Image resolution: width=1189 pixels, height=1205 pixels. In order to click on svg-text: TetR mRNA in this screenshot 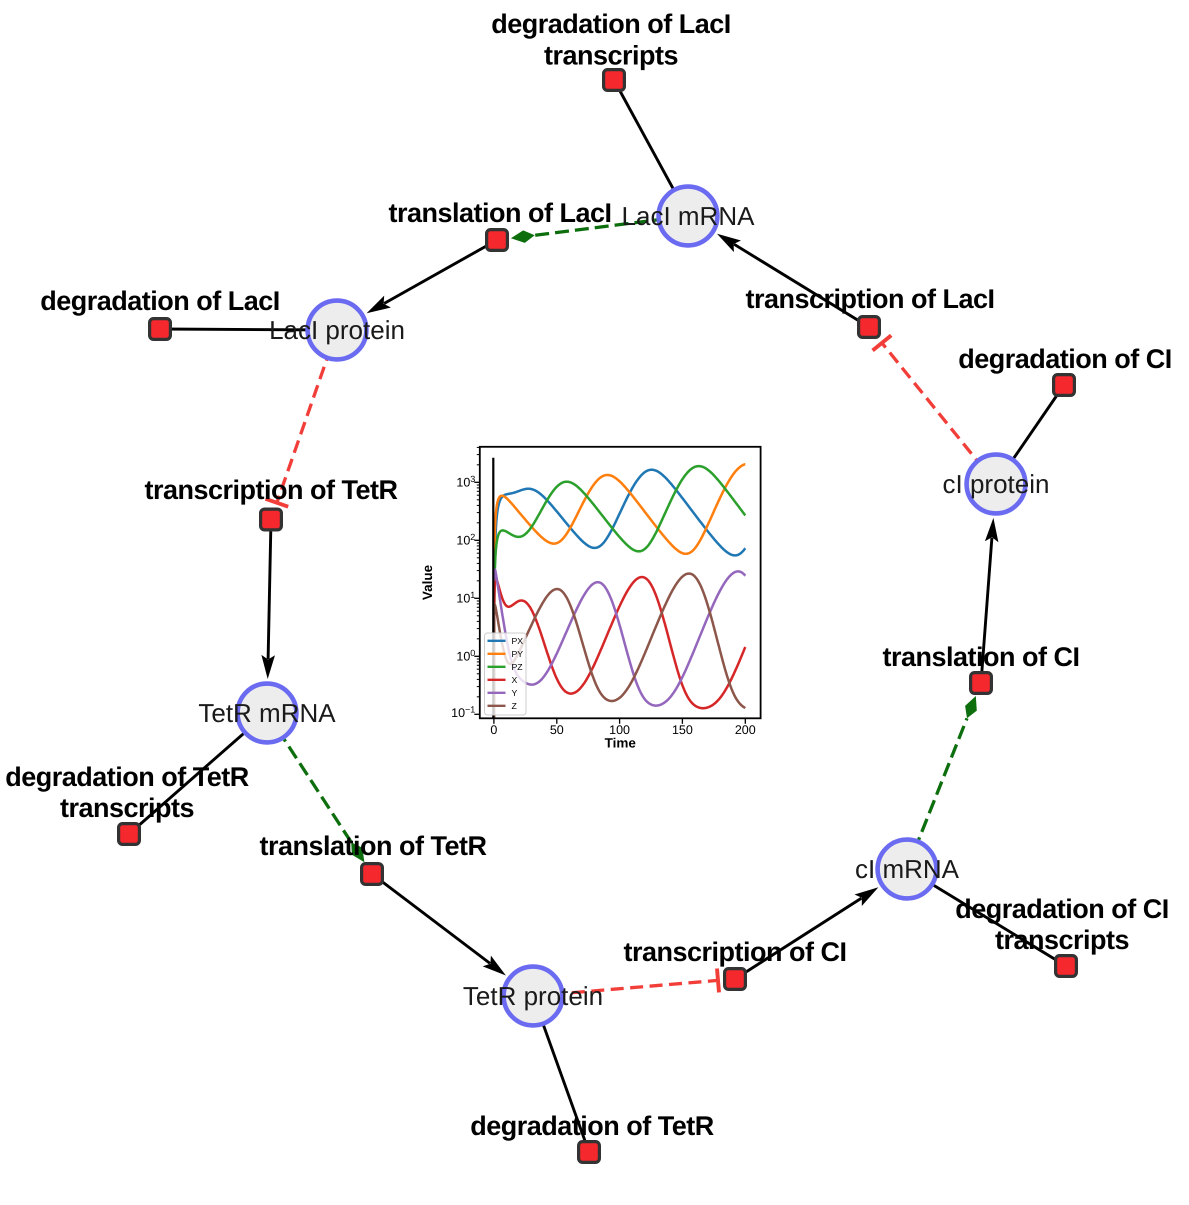, I will do `click(267, 713)`.